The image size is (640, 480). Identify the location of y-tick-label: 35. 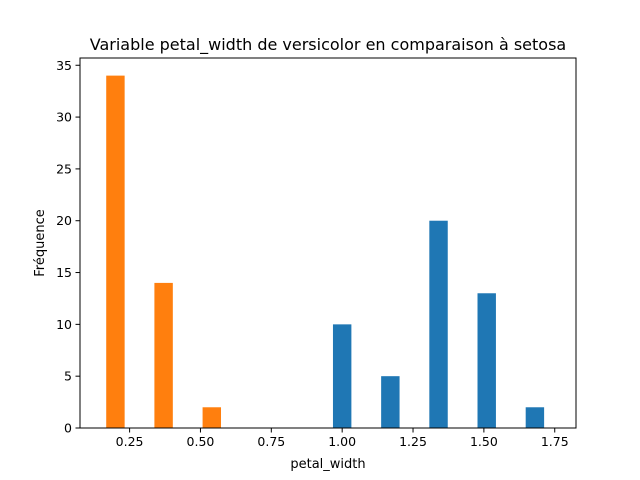
(64, 65).